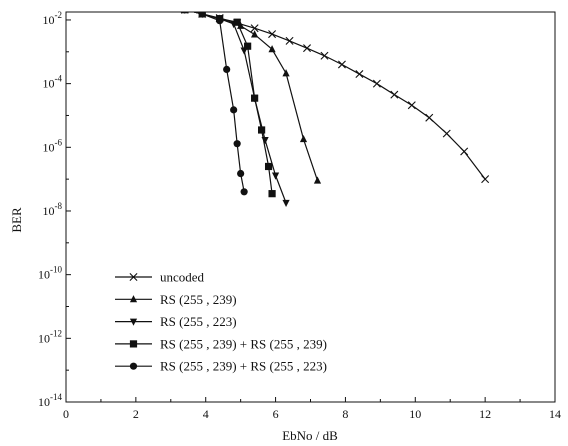 This screenshot has height=446, width=568. I want to click on legend-label: RS (255 , 239) + RS (255 , 223), so click(243, 366).